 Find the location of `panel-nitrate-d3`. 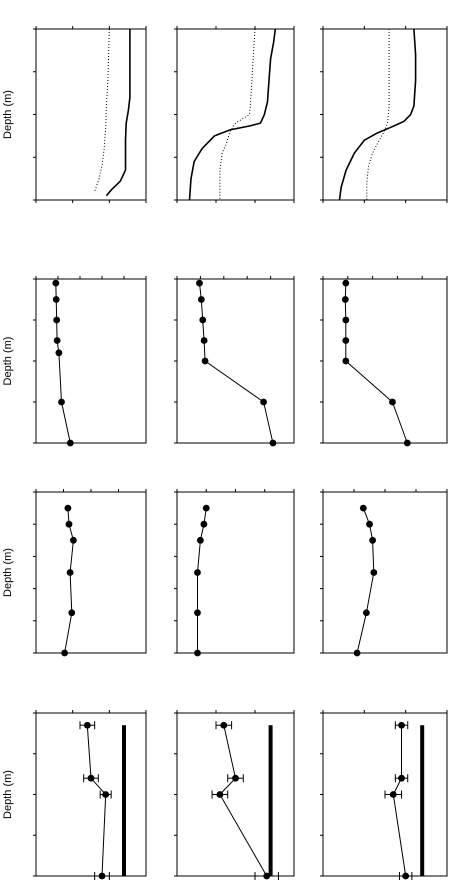

panel-nitrate-d3 is located at coordinates (384, 361).